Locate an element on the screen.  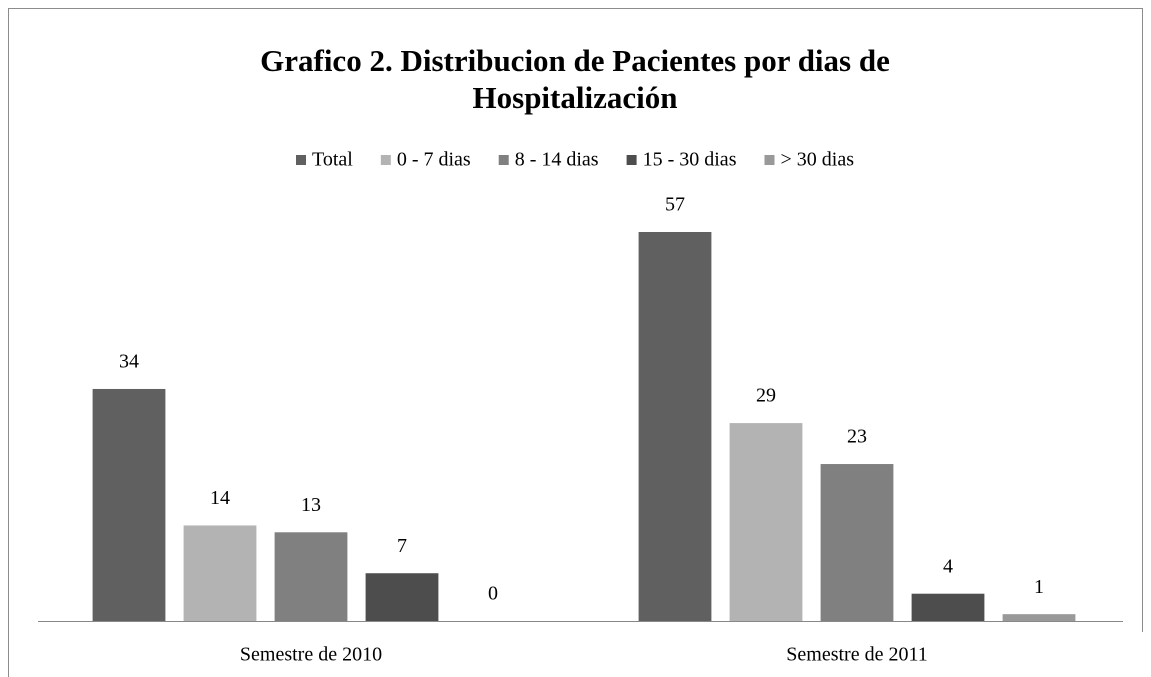
data-label: 4 is located at coordinates (948, 566).